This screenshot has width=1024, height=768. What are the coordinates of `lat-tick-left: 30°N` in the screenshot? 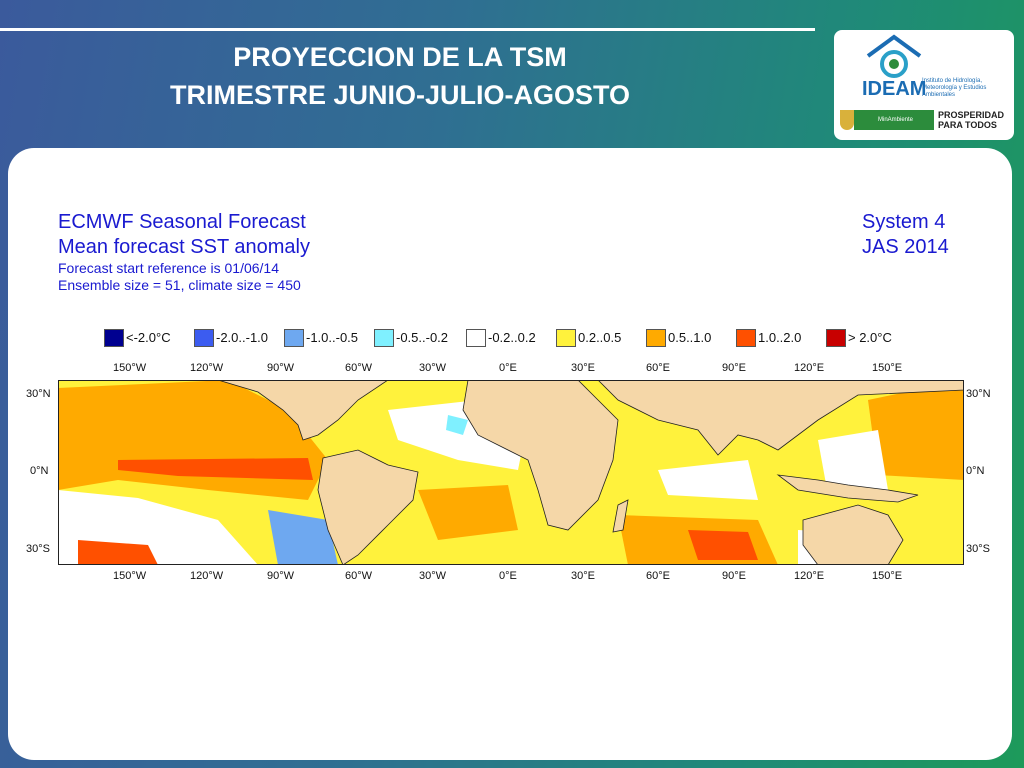 It's located at (38, 394).